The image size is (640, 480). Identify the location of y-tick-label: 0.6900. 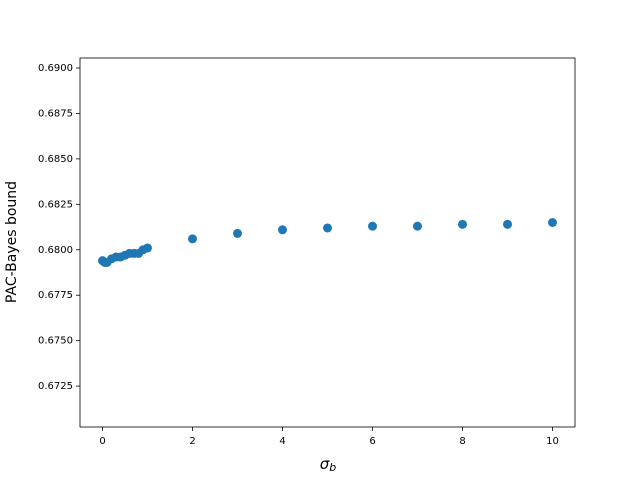
(55, 68).